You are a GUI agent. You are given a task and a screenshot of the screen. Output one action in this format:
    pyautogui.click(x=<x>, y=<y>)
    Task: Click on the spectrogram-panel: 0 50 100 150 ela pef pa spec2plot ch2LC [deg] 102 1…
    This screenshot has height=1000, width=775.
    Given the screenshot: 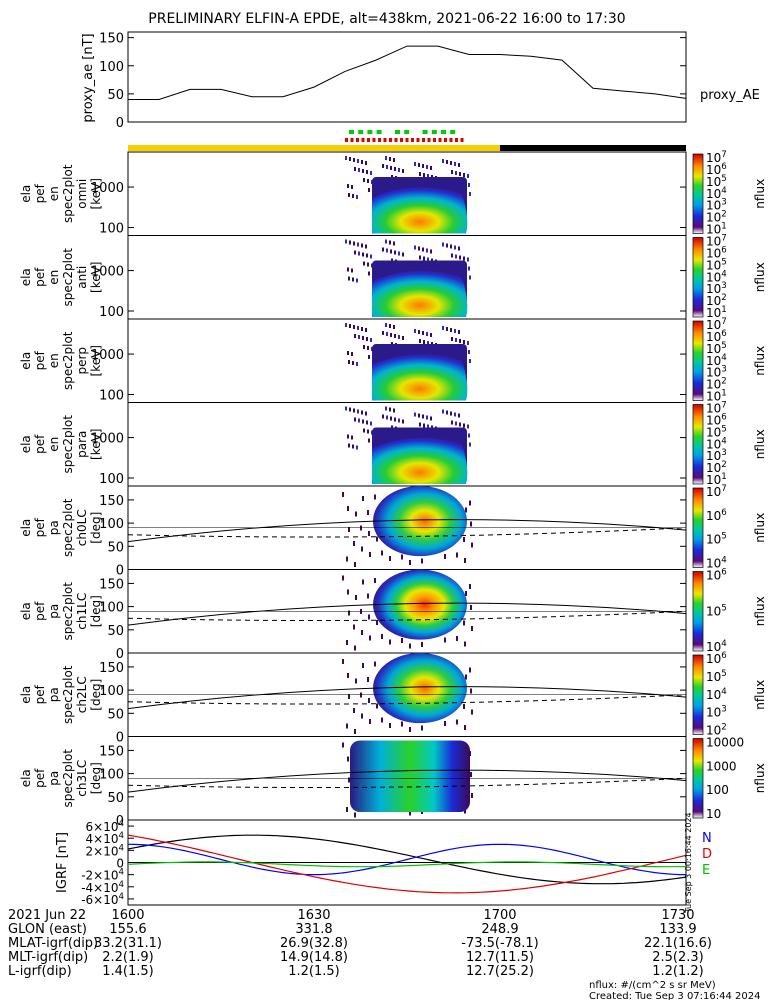 What is the action you would take?
    pyautogui.click(x=393, y=698)
    